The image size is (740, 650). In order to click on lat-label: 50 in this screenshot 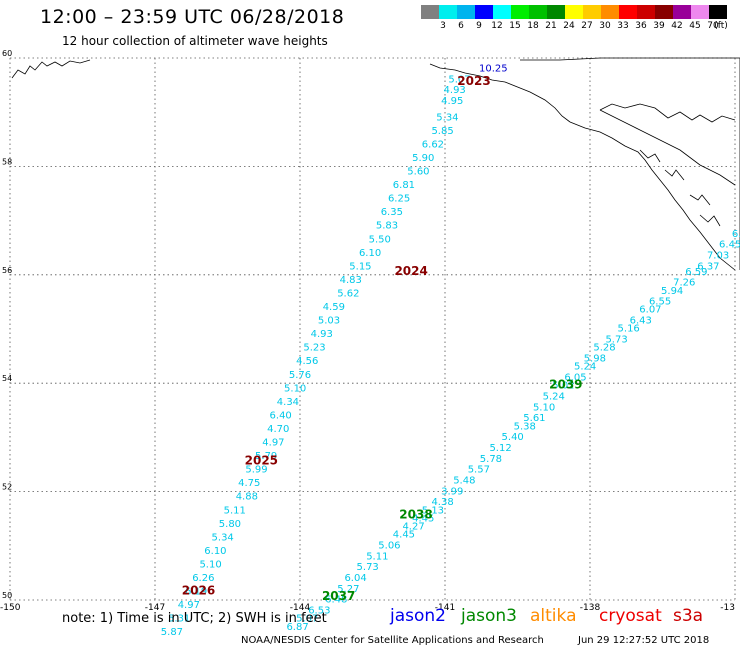, I will do `click(7, 595)`.